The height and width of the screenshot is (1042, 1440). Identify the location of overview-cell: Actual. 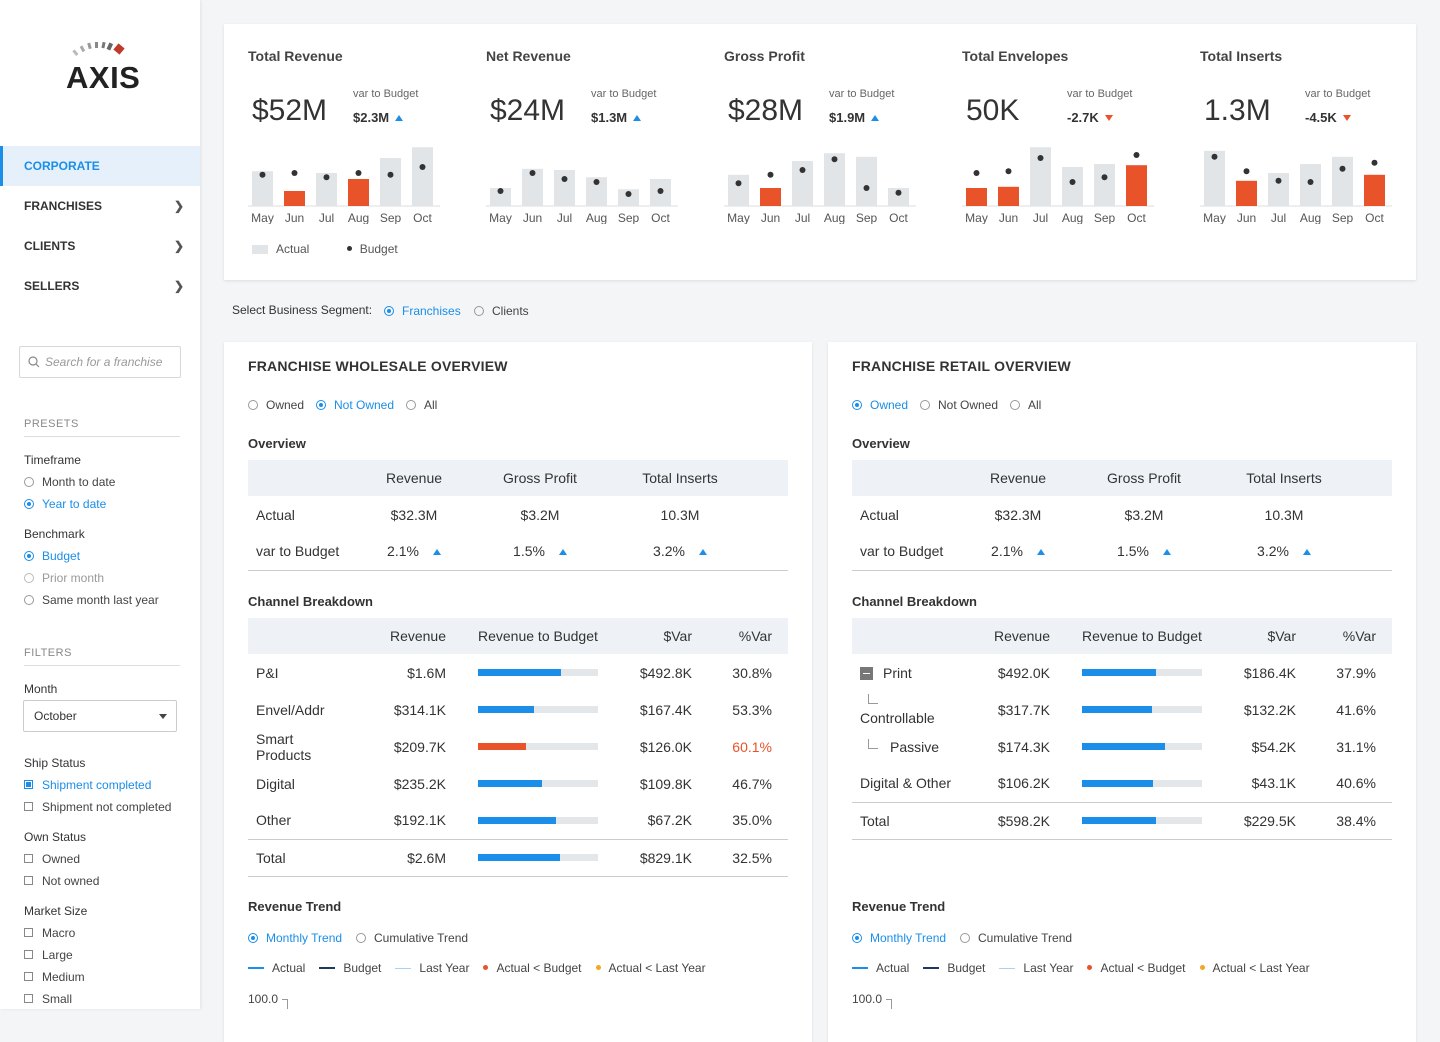
(907, 514).